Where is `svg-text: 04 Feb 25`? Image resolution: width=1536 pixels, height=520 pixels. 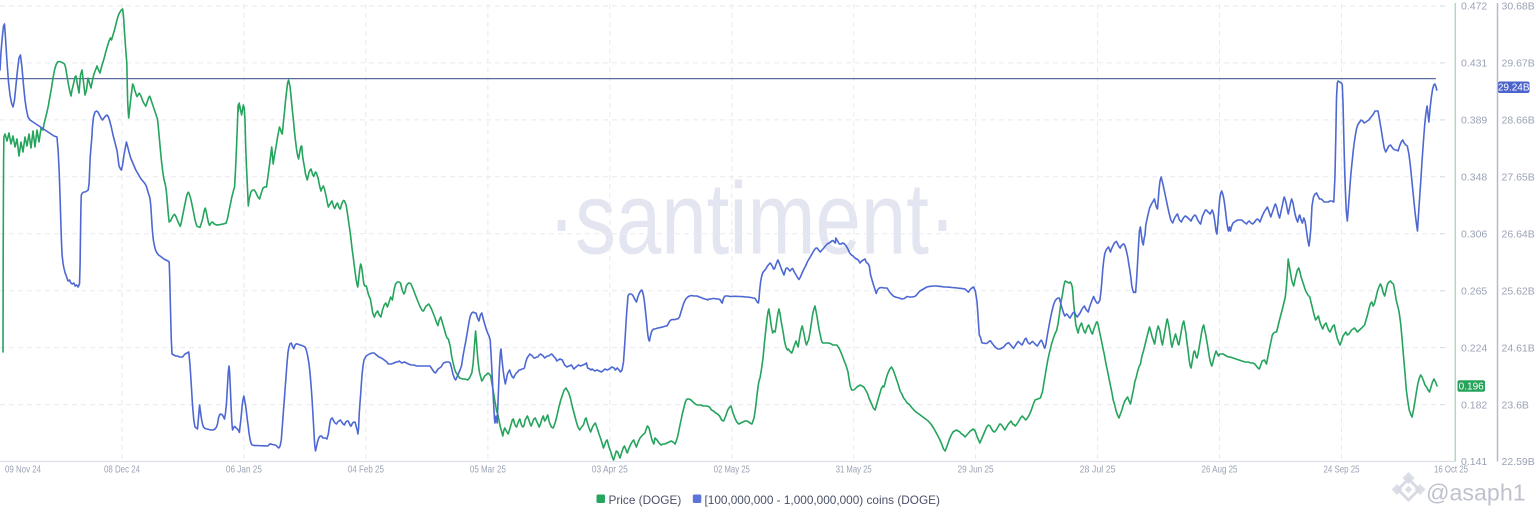 svg-text: 04 Feb 25 is located at coordinates (366, 470).